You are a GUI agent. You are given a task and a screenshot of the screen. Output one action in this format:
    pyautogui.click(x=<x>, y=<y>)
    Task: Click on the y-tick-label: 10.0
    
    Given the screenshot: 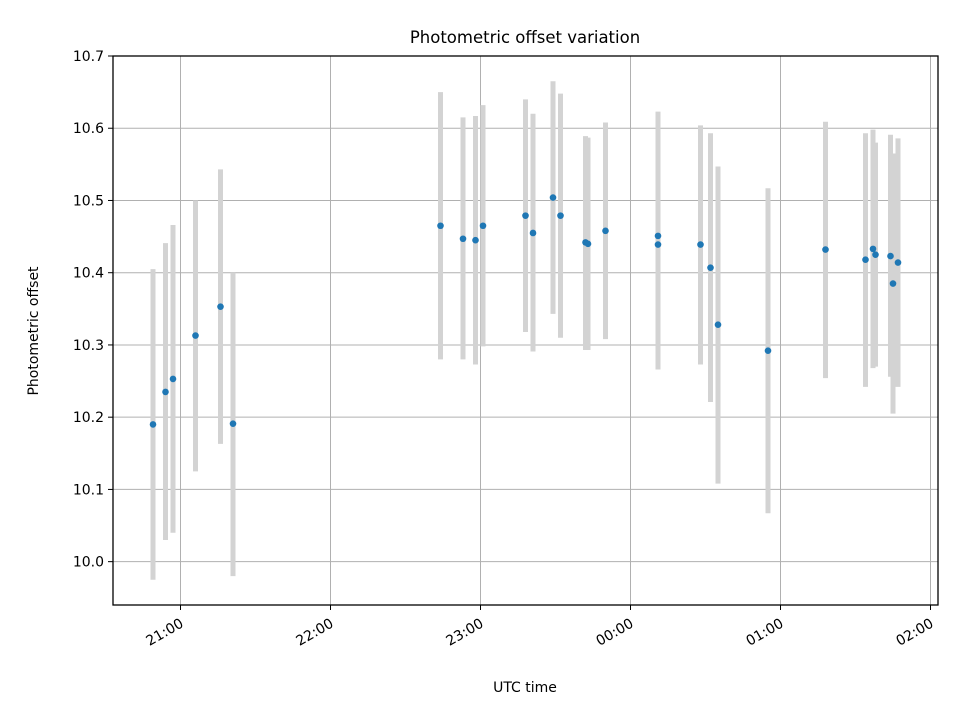 What is the action you would take?
    pyautogui.click(x=88, y=563)
    